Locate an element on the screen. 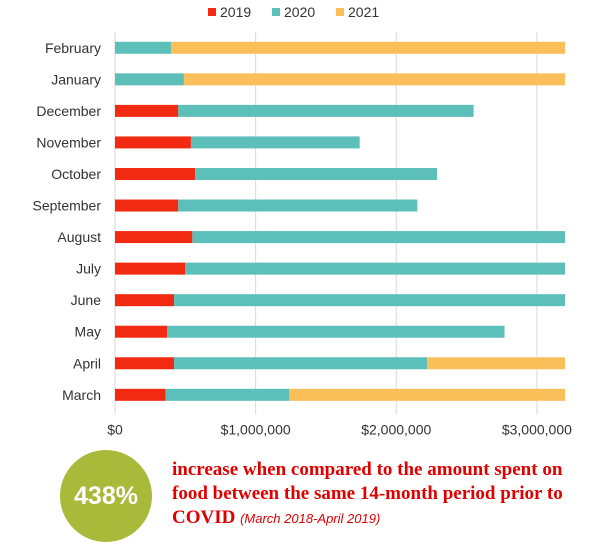 This screenshot has height=558, width=600. bar-2019-july is located at coordinates (150, 268).